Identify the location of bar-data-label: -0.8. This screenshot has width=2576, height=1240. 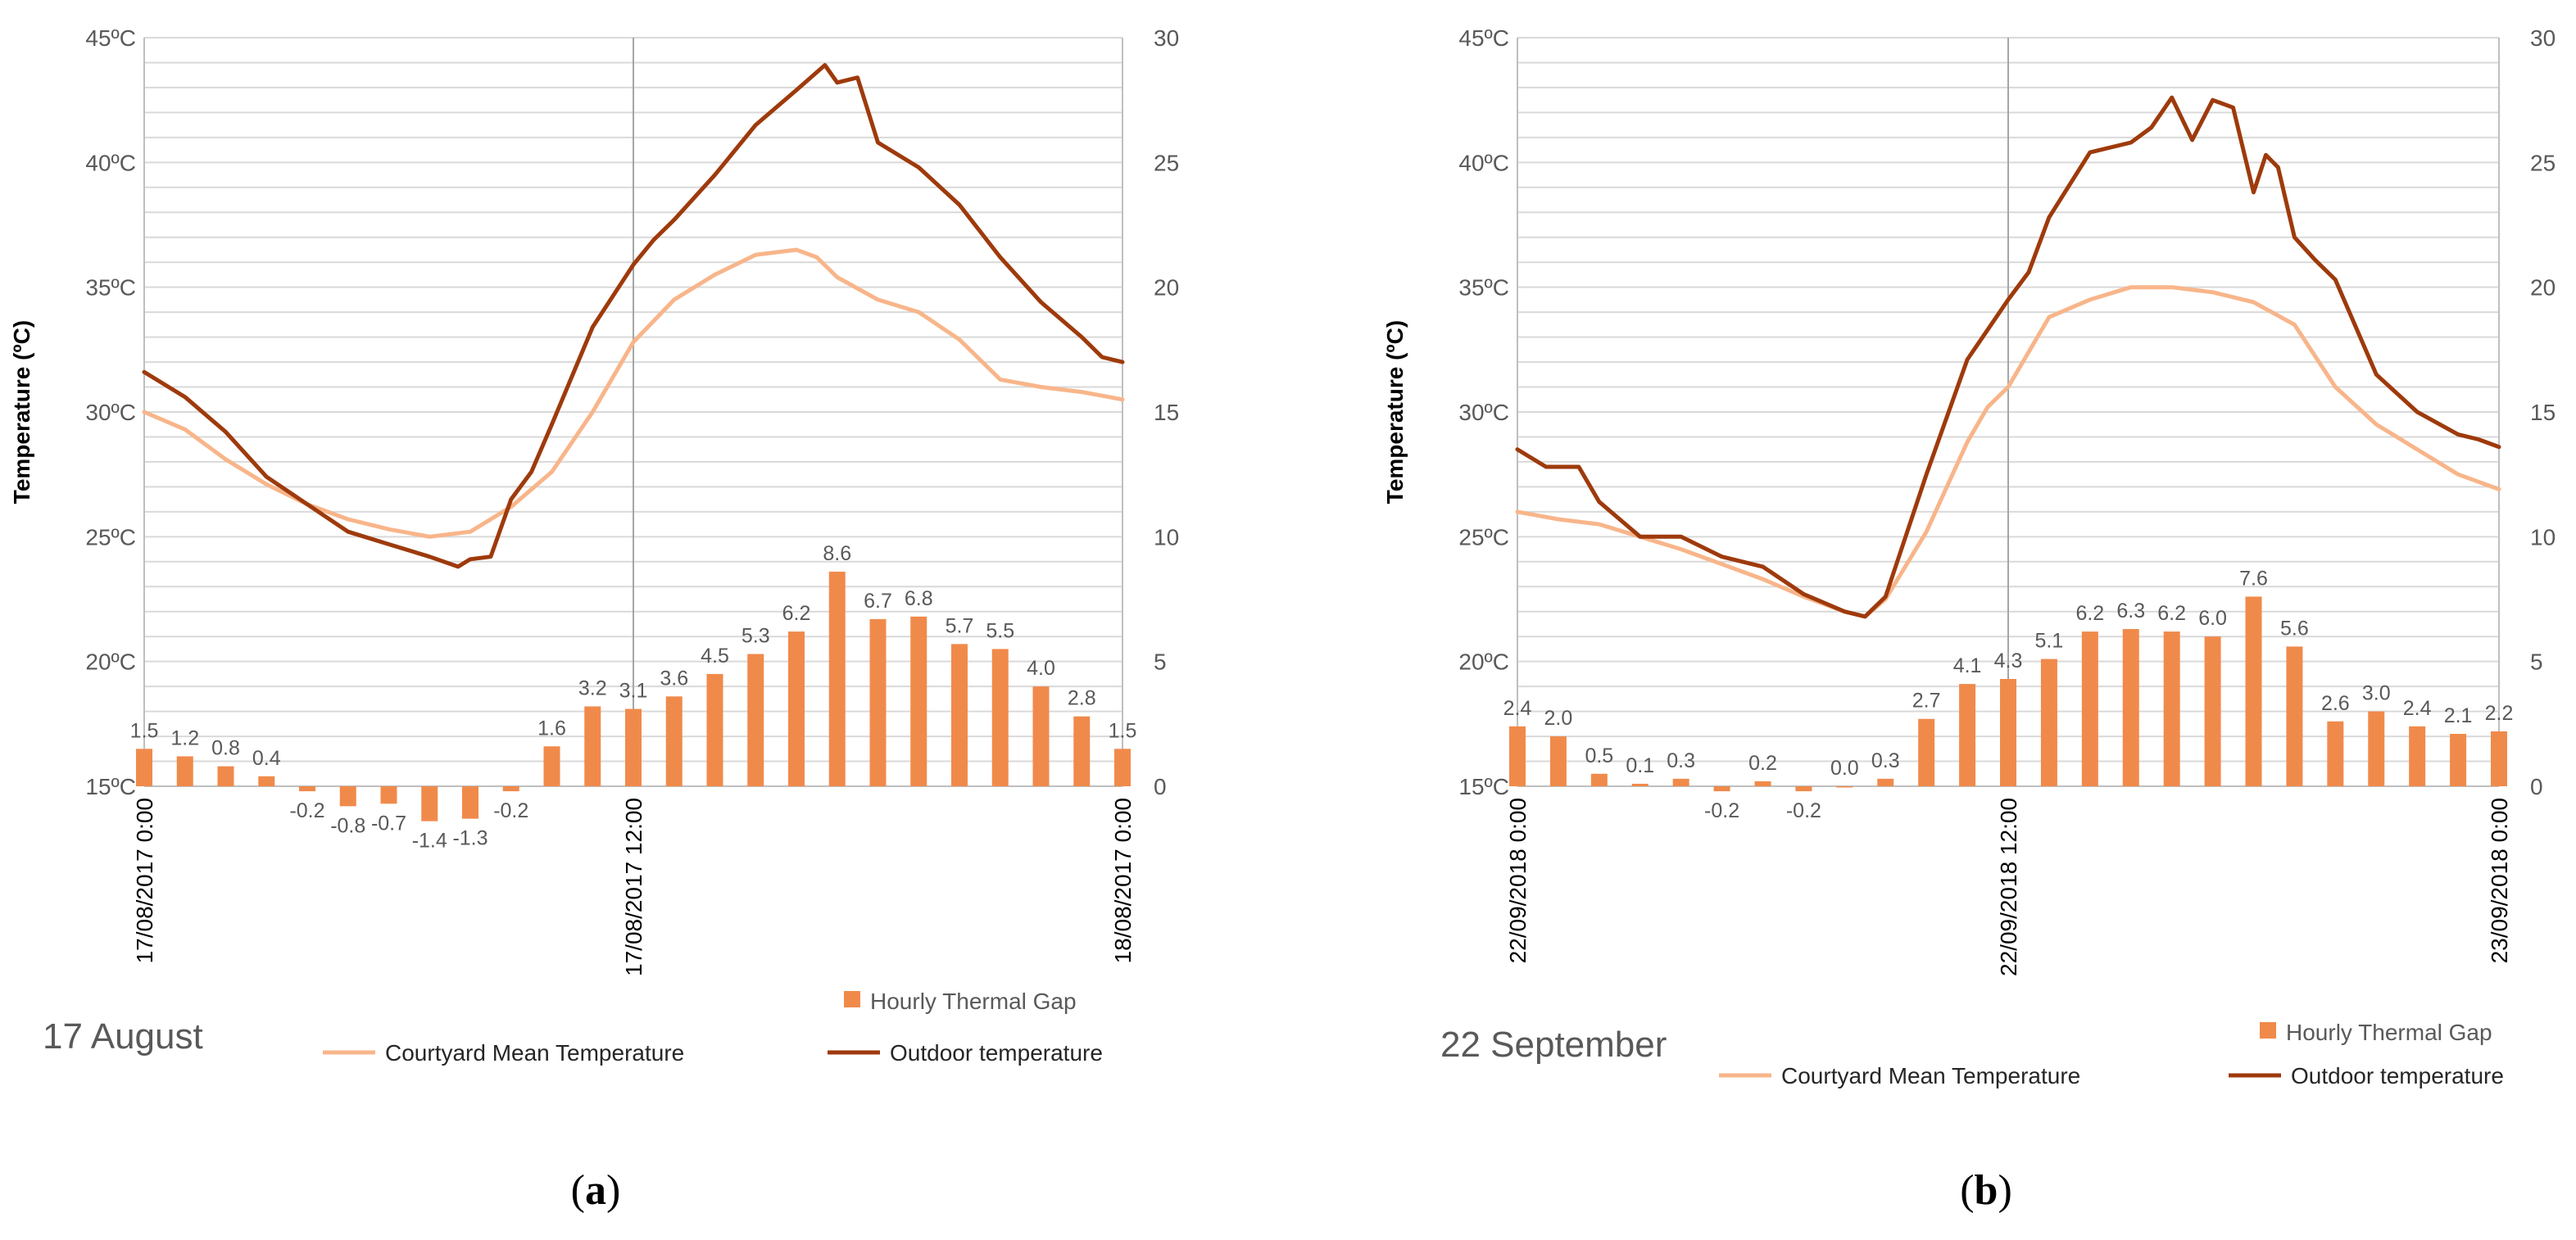
(347, 825).